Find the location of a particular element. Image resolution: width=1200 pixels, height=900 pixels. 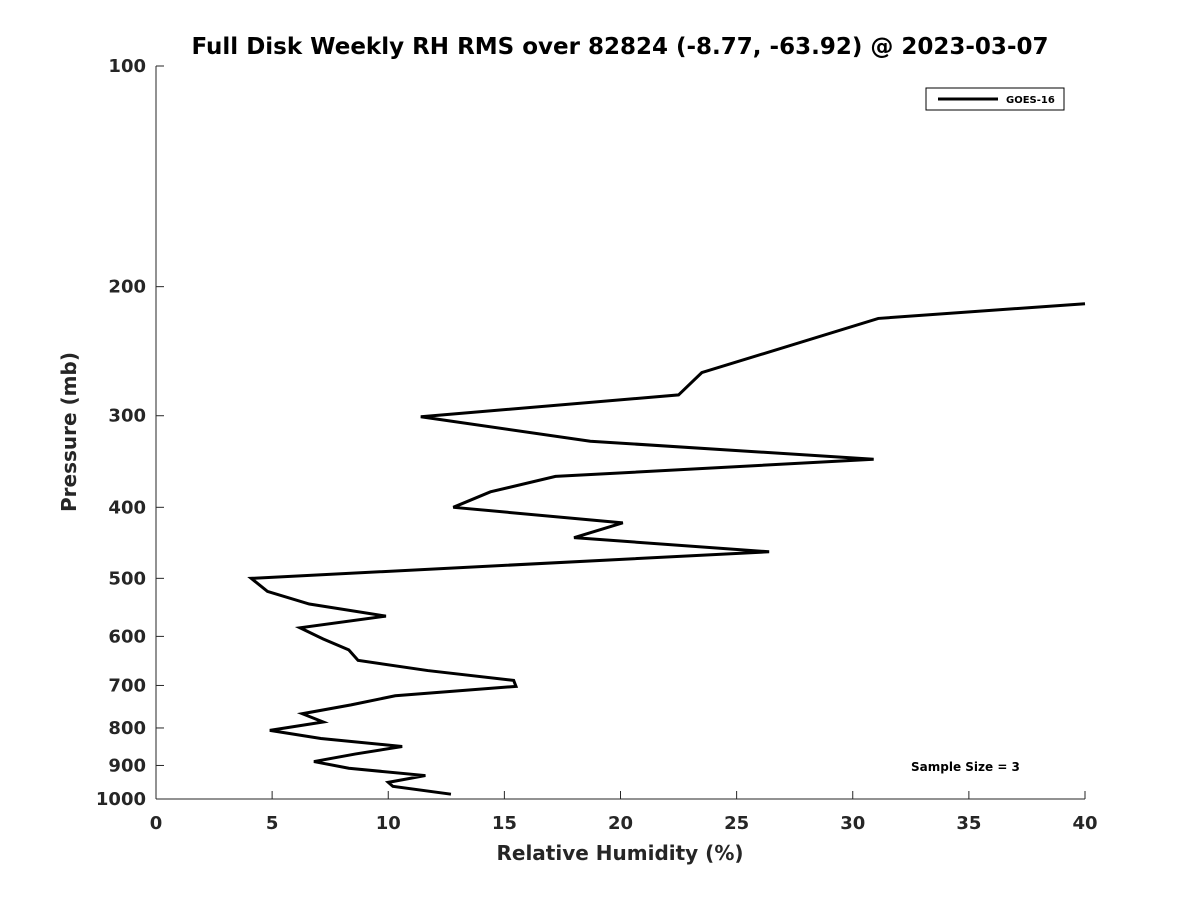

y-ticks: 100 200 300 400 500 600 700 800 900 1000 is located at coordinates (130, 433).